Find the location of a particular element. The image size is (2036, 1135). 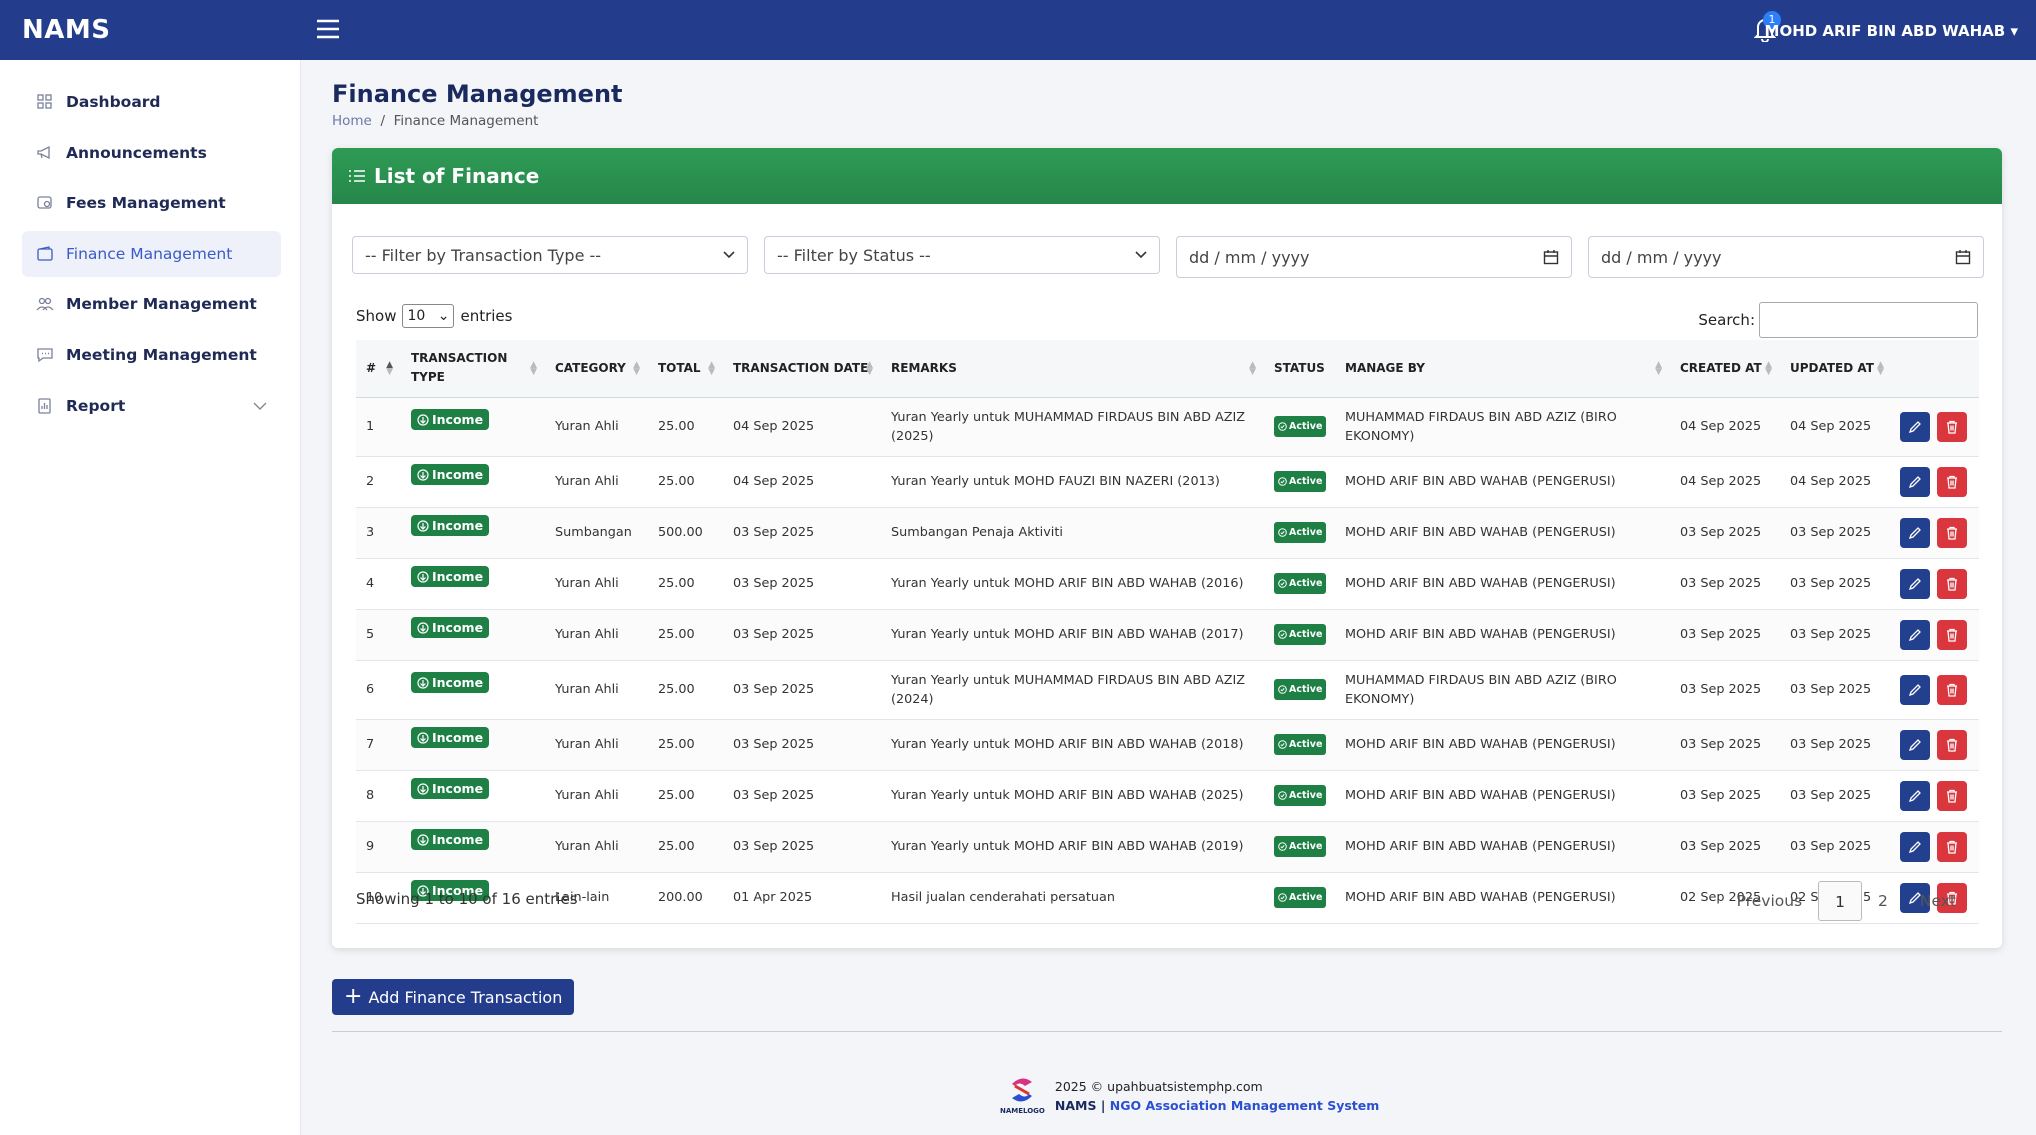

sidebar-item: Meeting Management is located at coordinates (151, 355).